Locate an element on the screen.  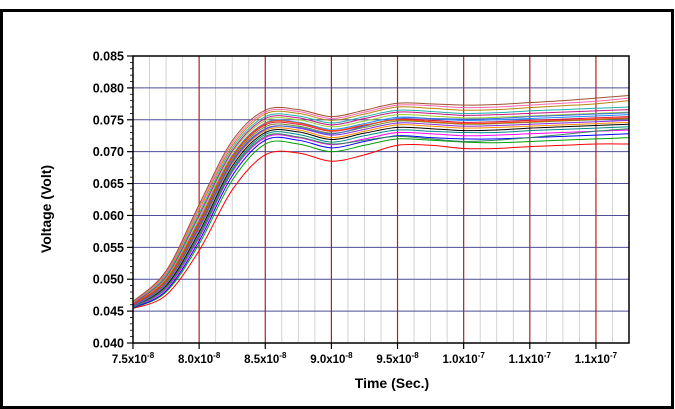
y-tick-label: 0.070 is located at coordinates (108, 152).